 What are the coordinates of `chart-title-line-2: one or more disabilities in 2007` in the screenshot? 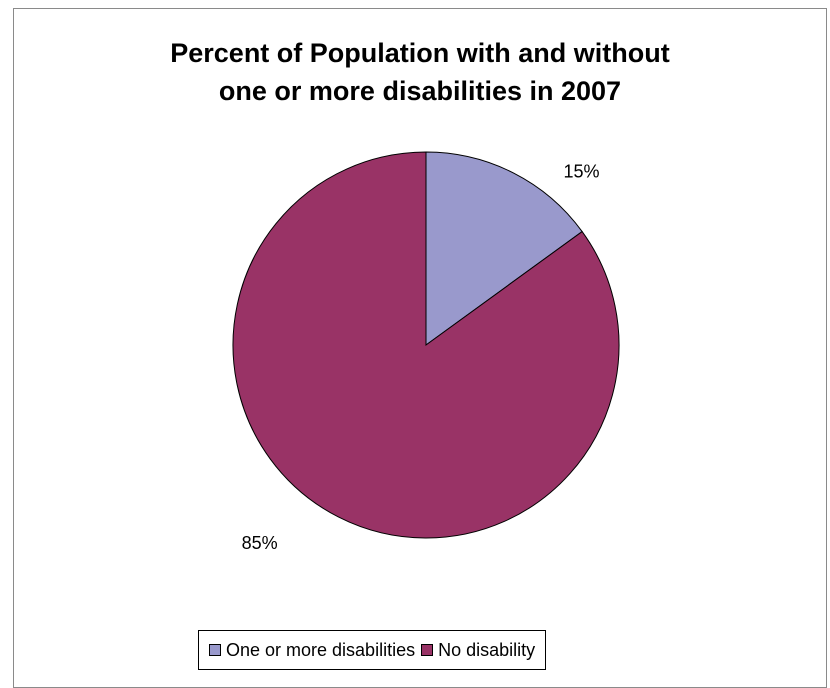 It's located at (420, 91).